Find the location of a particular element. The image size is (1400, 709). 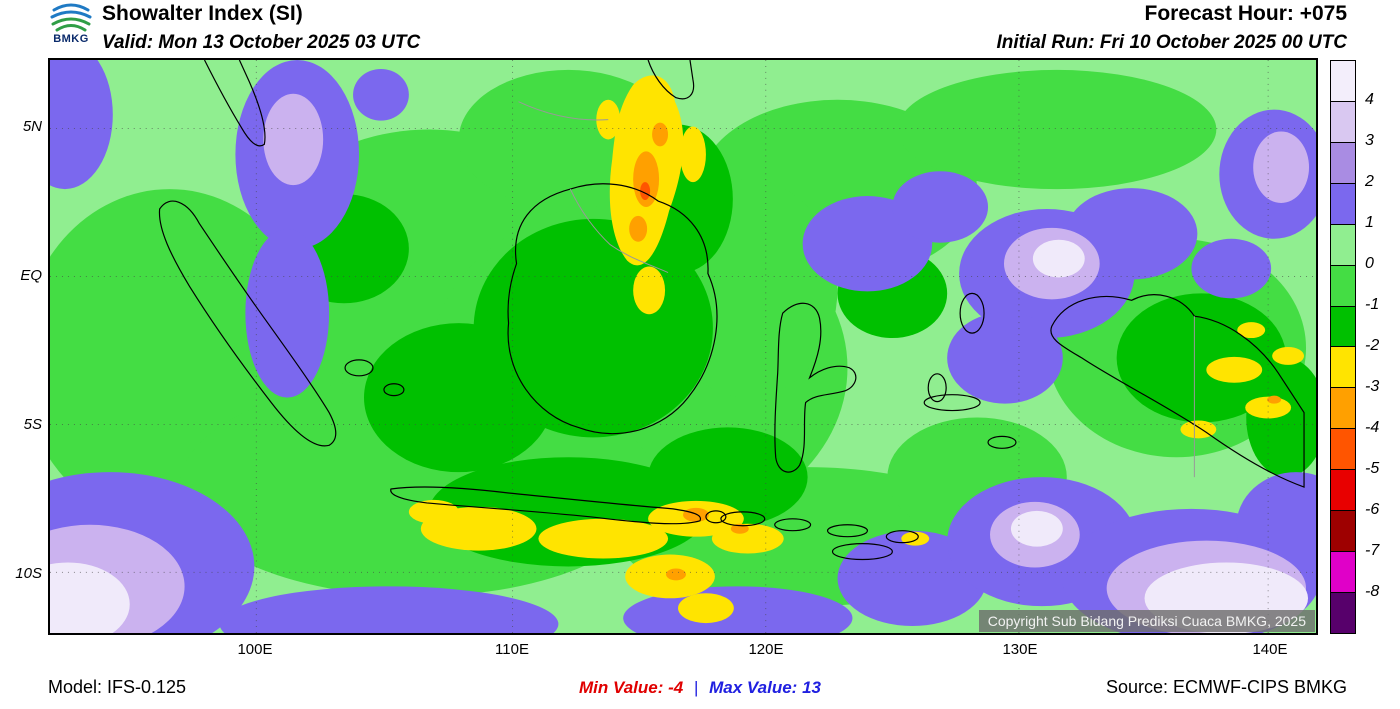

bmkg-logo: BMKG is located at coordinates (71, 24).